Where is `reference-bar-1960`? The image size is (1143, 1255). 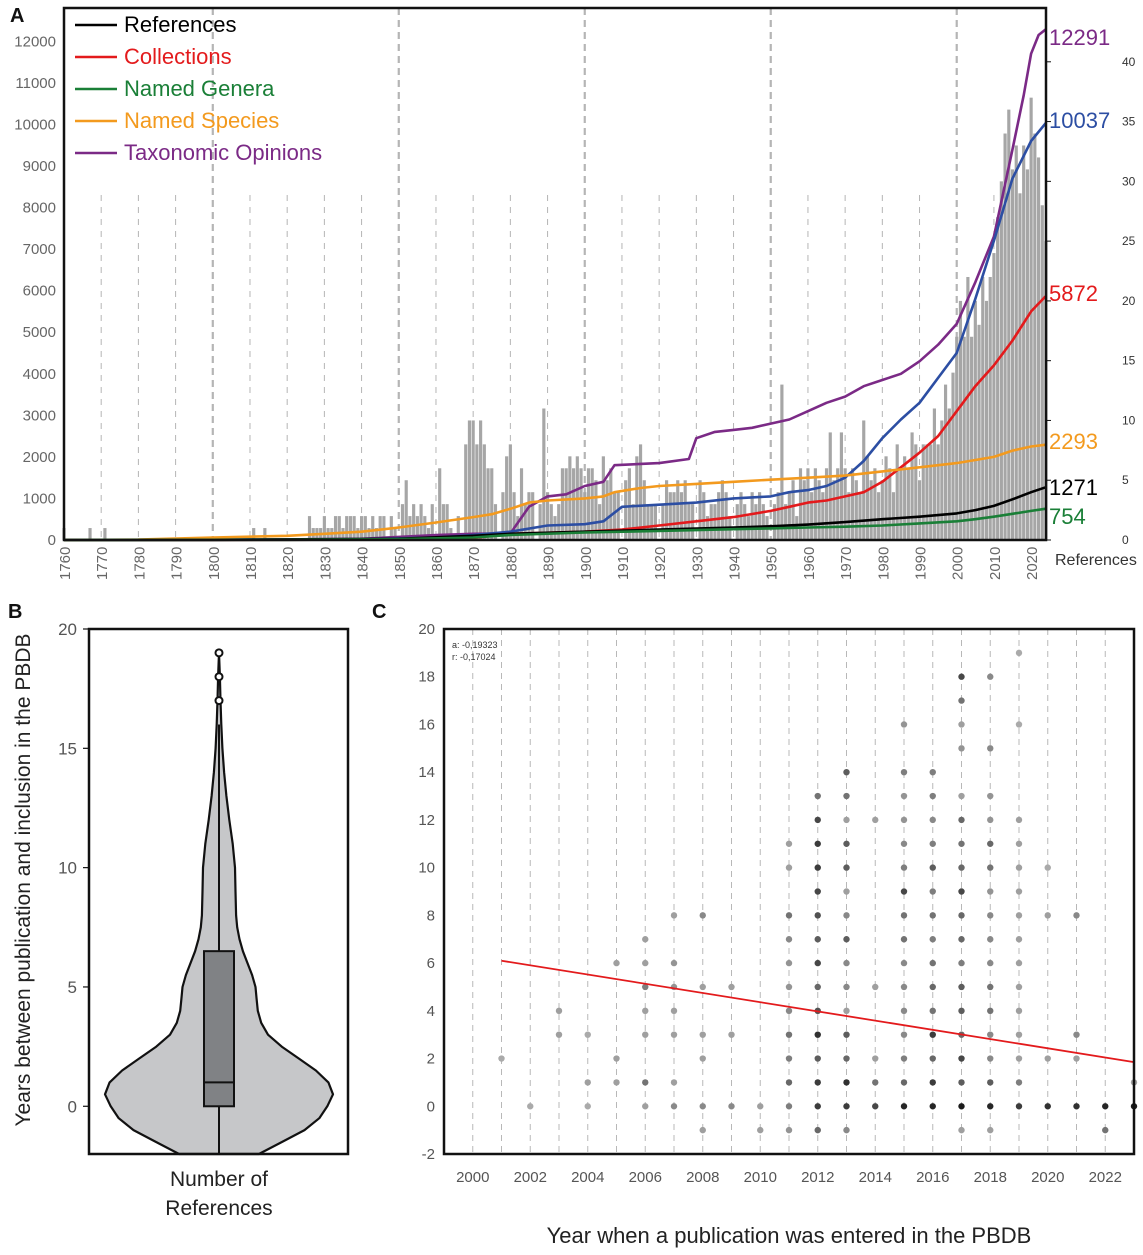 reference-bar-1960 is located at coordinates (808, 504).